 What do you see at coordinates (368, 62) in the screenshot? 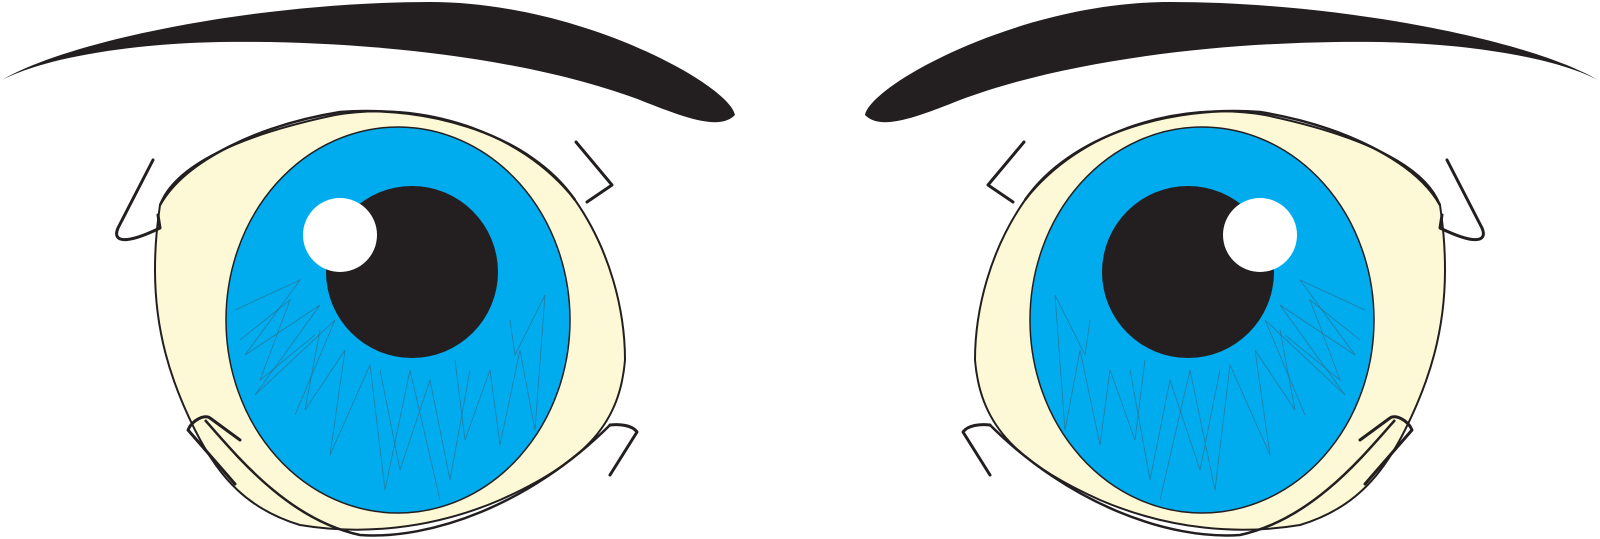
I see `left-eyebrow` at bounding box center [368, 62].